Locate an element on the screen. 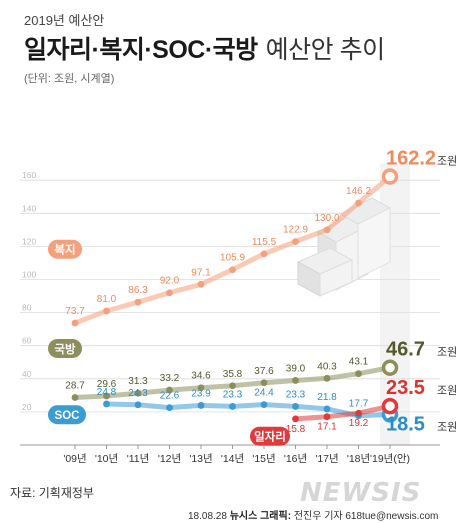  legend-label: SOC is located at coordinates (67, 416).